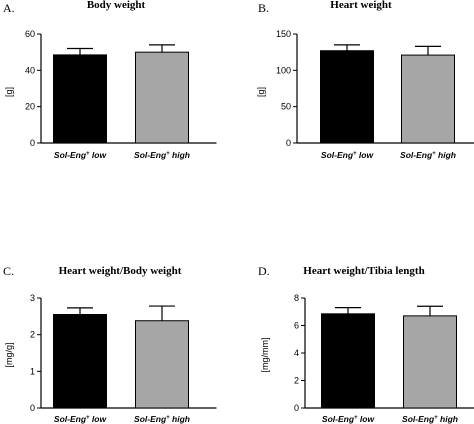 This screenshot has width=474, height=424. I want to click on y-tick-label: 100, so click(283, 70).